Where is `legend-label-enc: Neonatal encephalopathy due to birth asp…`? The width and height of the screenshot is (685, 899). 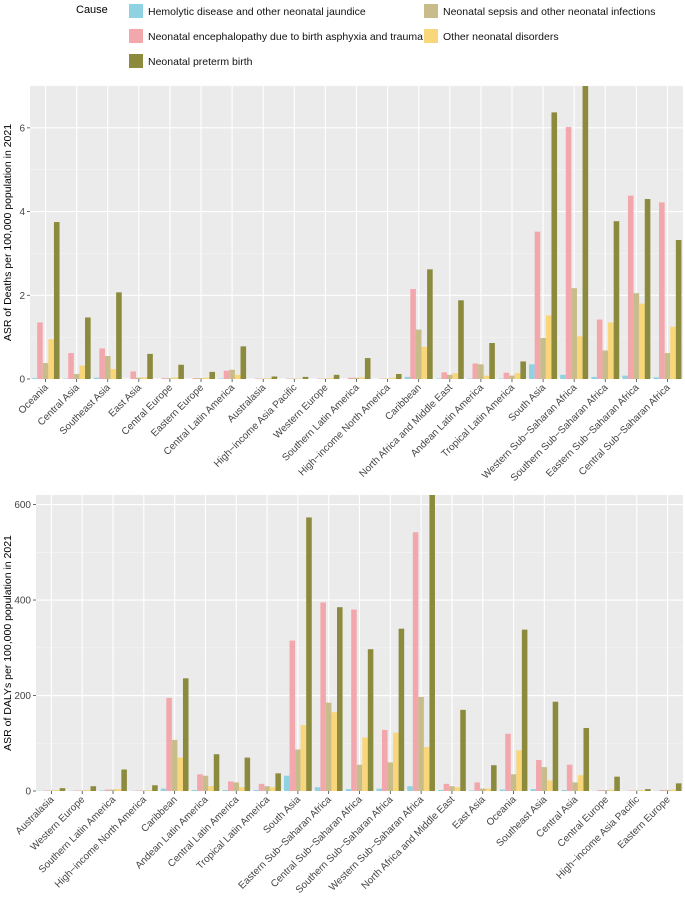 legend-label-enc: Neonatal encephalopathy due to birth asp… is located at coordinates (285, 37).